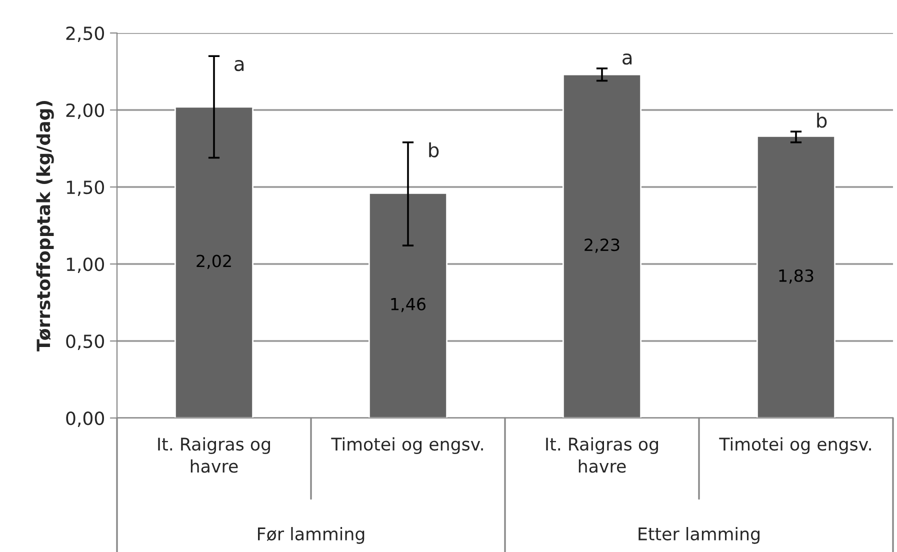  I want to click on y-tick-label: 2,50, so click(85, 34).